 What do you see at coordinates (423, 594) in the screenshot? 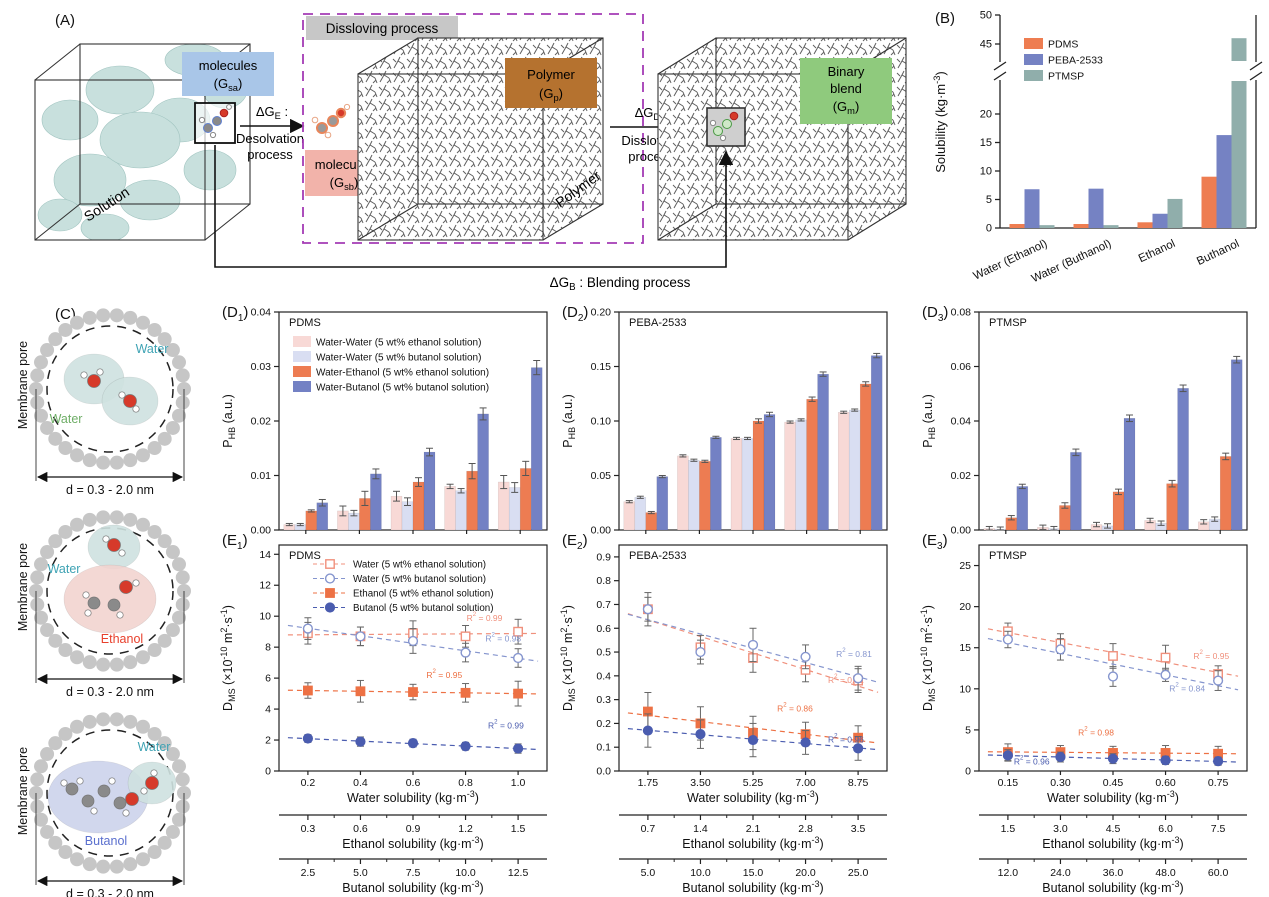
I see `svg-text:Ethanol (5 wt% ethanol solutio: Ethanol (5 wt% ethanol solution)` at bounding box center [423, 594].